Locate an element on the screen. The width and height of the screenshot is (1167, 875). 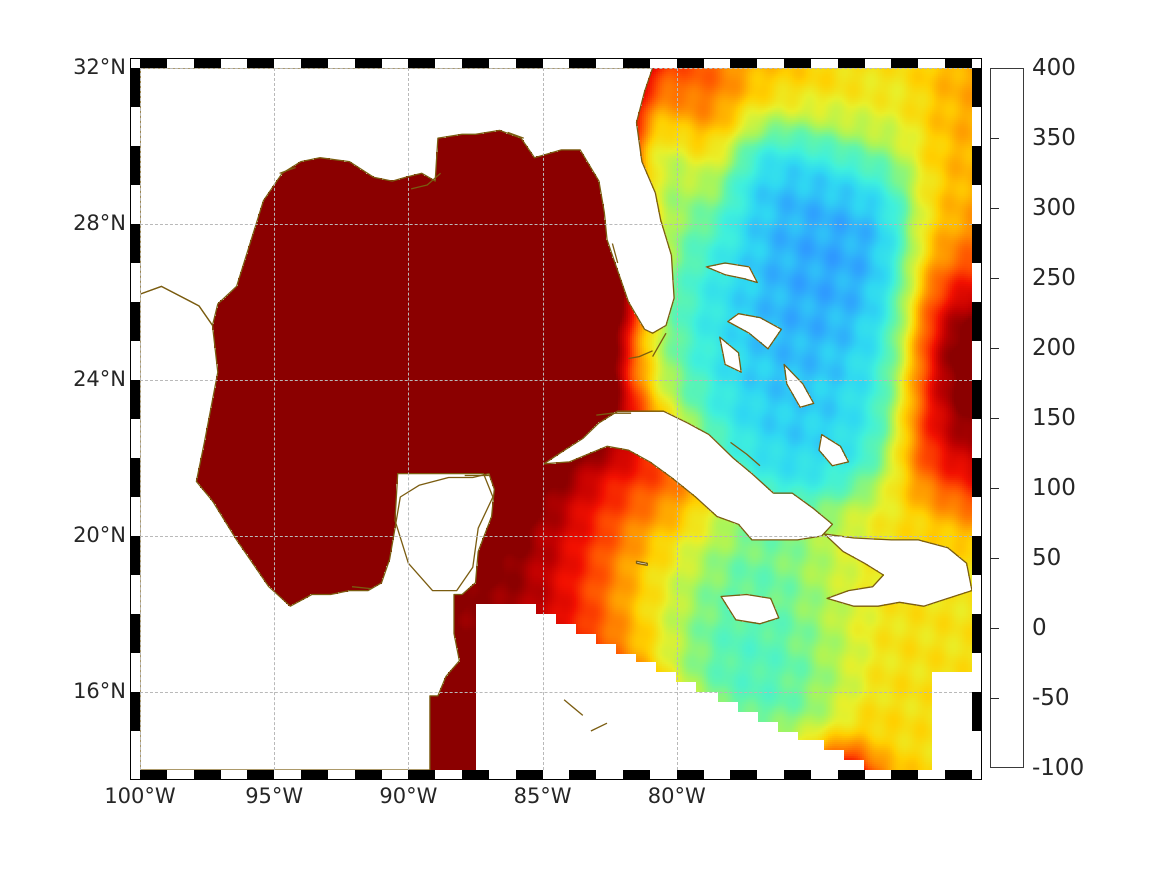
border-right is located at coordinates (976, 419).